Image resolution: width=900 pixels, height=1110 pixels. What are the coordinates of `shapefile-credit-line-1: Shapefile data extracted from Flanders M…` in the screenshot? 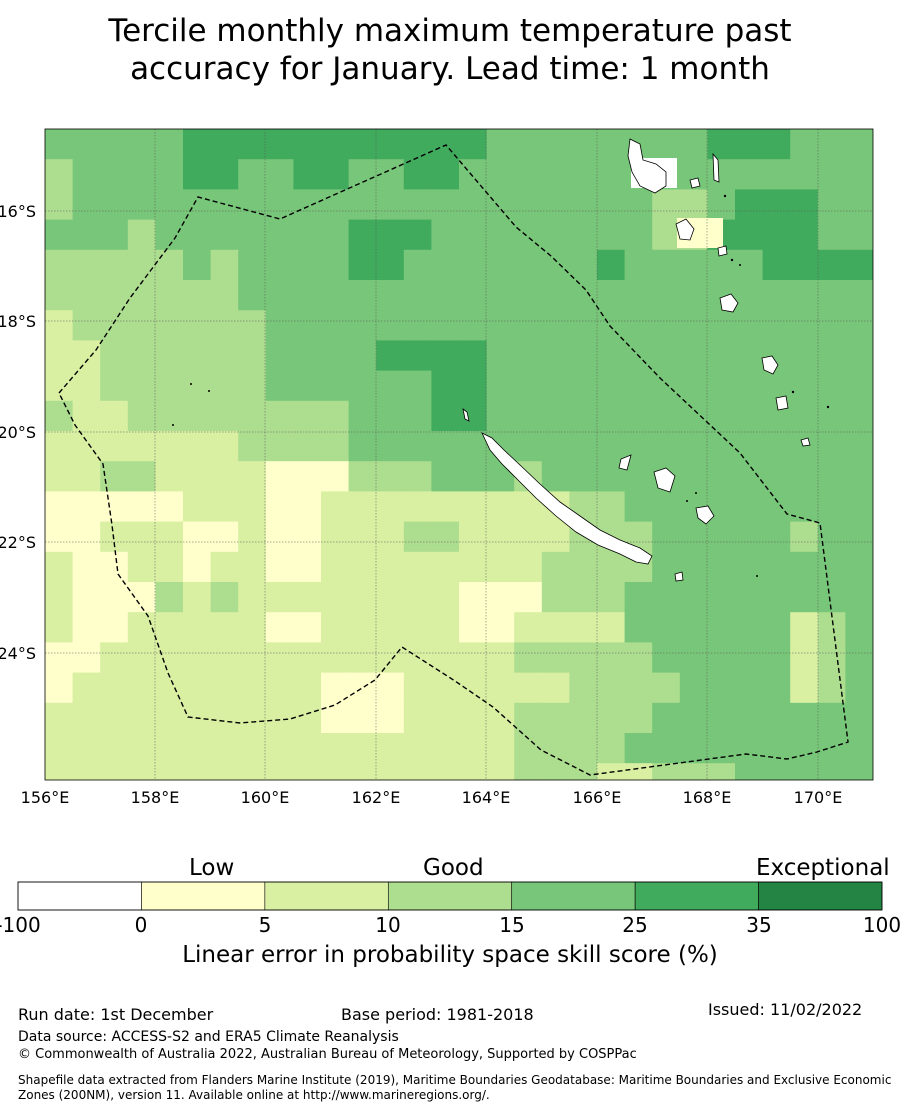 It's located at (455, 1080).